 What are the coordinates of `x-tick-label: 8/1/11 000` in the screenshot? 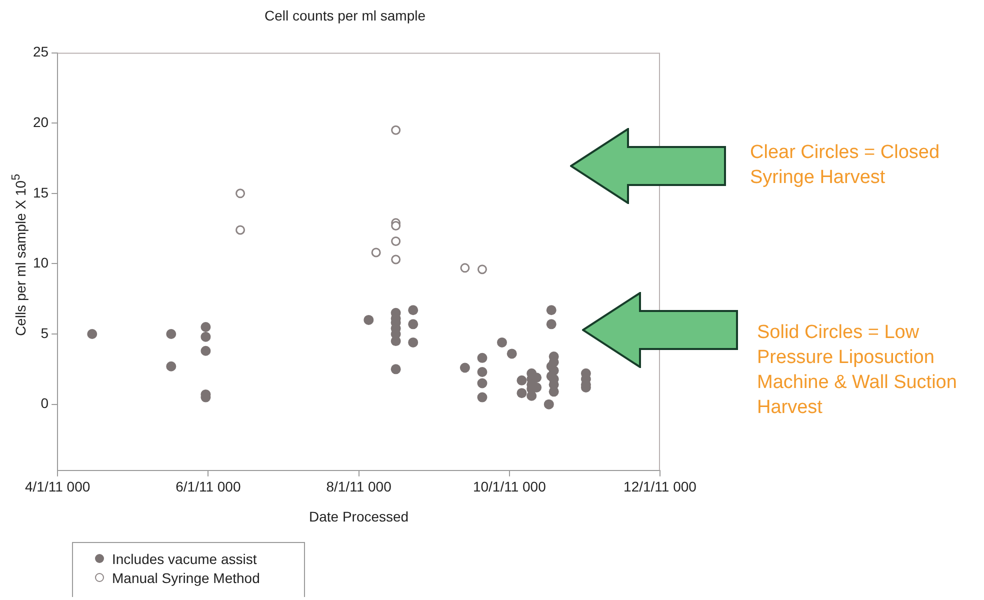 It's located at (359, 486).